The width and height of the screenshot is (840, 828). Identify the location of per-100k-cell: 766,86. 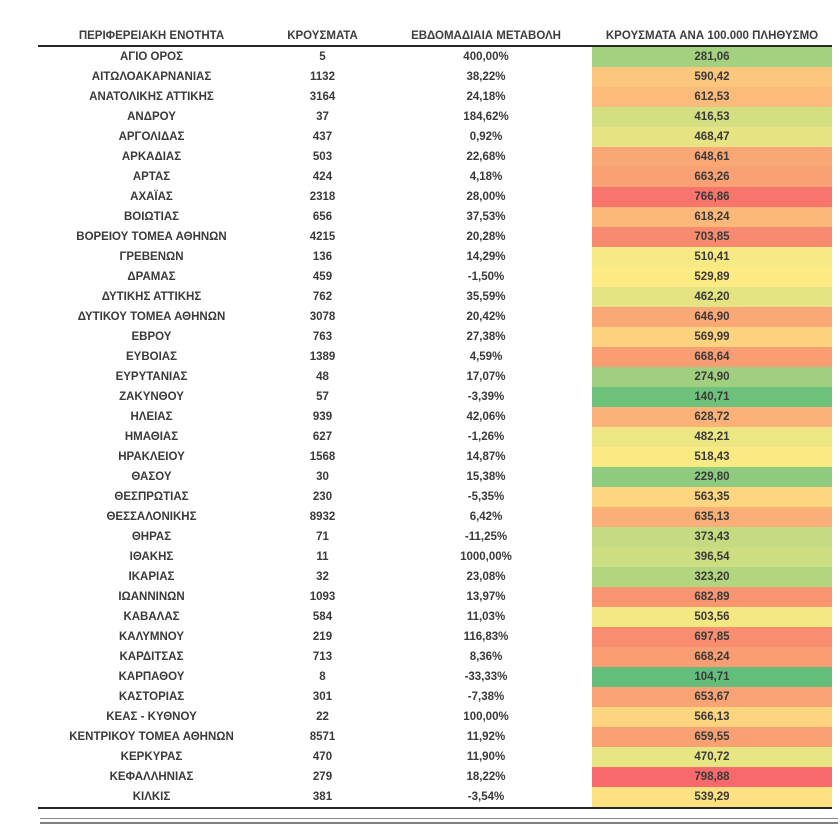
(712, 197).